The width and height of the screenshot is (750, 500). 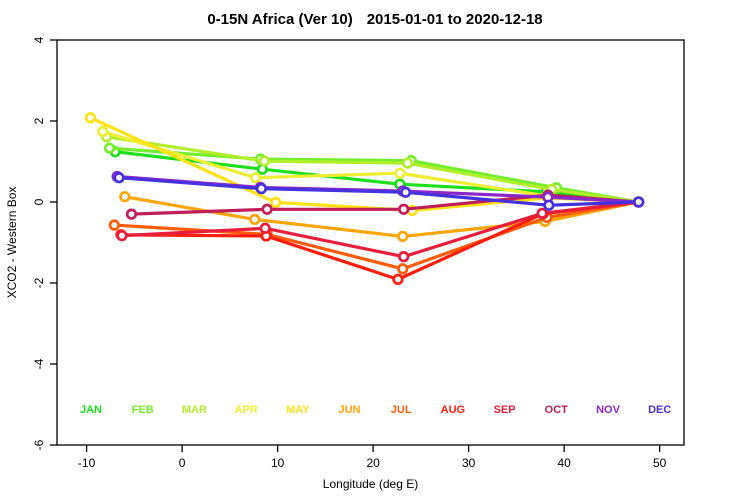 I want to click on data-point-feb, so click(x=109, y=148).